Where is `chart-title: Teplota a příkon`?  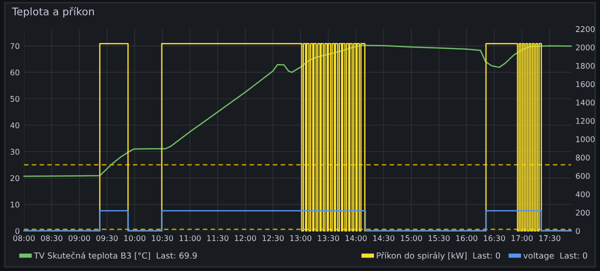
chart-title: Teplota a příkon is located at coordinates (53, 12).